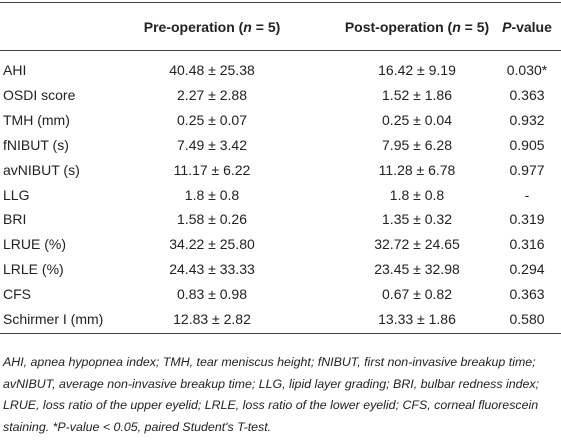 The height and width of the screenshot is (442, 561). What do you see at coordinates (212, 269) in the screenshot?
I see `table-cell: 24.43 ± 33.33` at bounding box center [212, 269].